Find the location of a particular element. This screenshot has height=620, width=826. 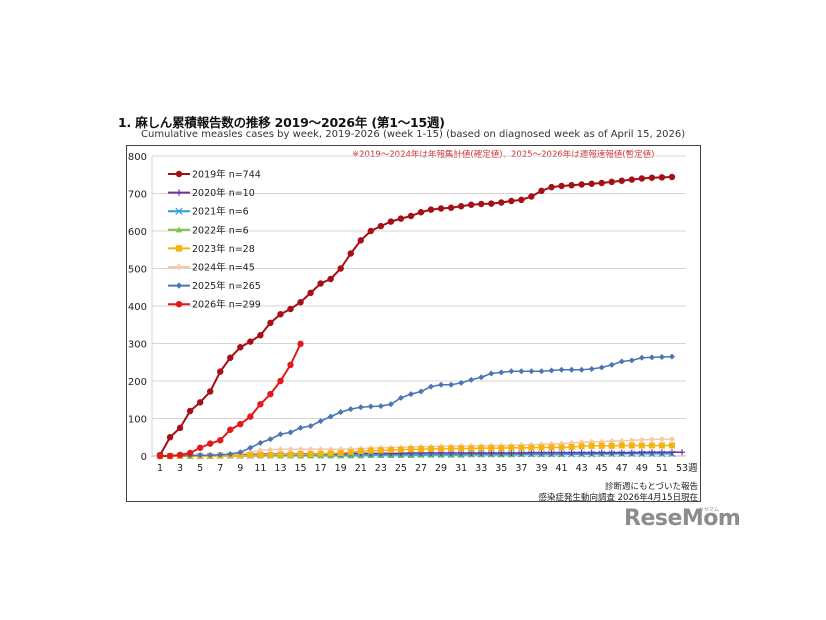

y-tick-label: 600 is located at coordinates (137, 232).